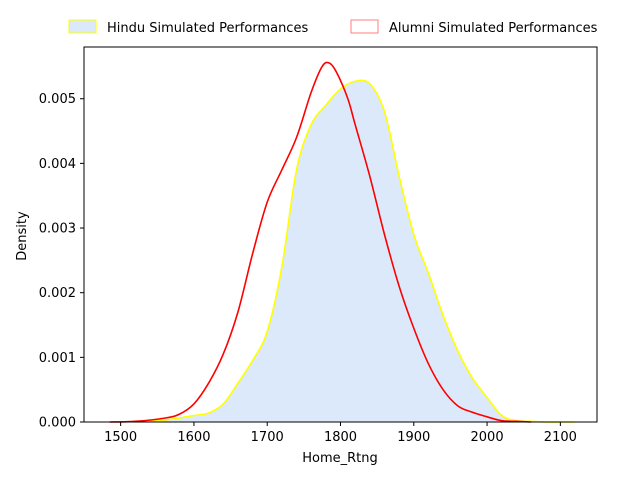 The height and width of the screenshot is (480, 640). What do you see at coordinates (57, 164) in the screenshot?
I see `y-tick-label: 0.004` at bounding box center [57, 164].